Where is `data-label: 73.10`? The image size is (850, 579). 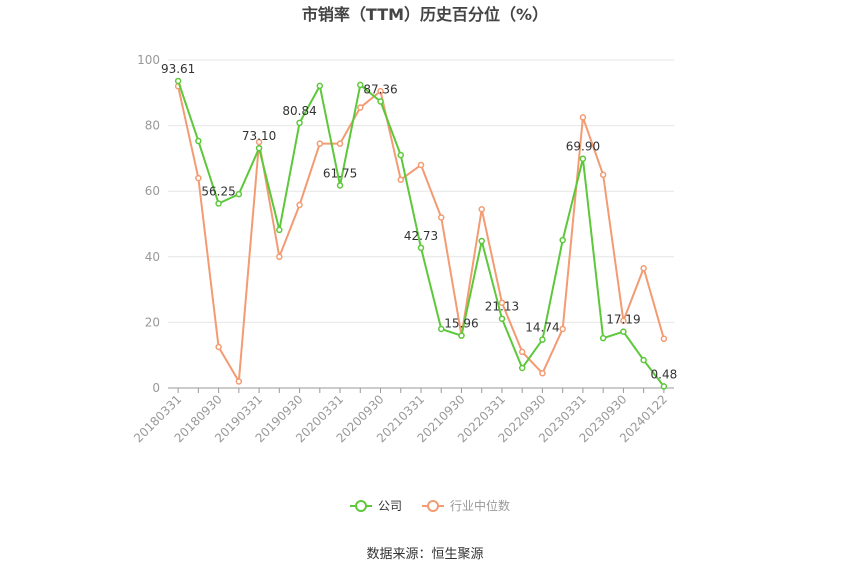
data-label: 73.10 is located at coordinates (259, 136).